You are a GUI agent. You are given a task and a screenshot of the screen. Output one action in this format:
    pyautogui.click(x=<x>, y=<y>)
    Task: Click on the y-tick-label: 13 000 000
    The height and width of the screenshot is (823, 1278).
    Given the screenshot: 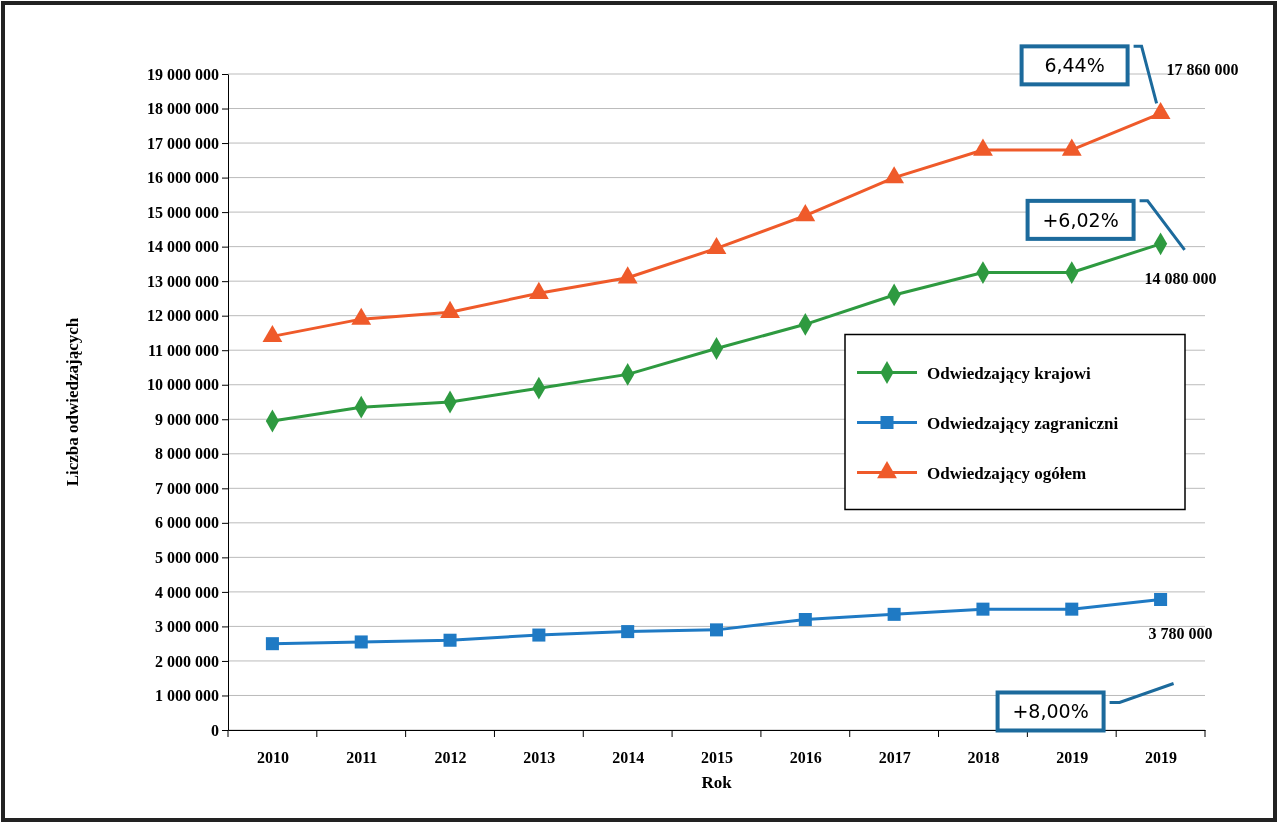 What is the action you would take?
    pyautogui.click(x=183, y=281)
    